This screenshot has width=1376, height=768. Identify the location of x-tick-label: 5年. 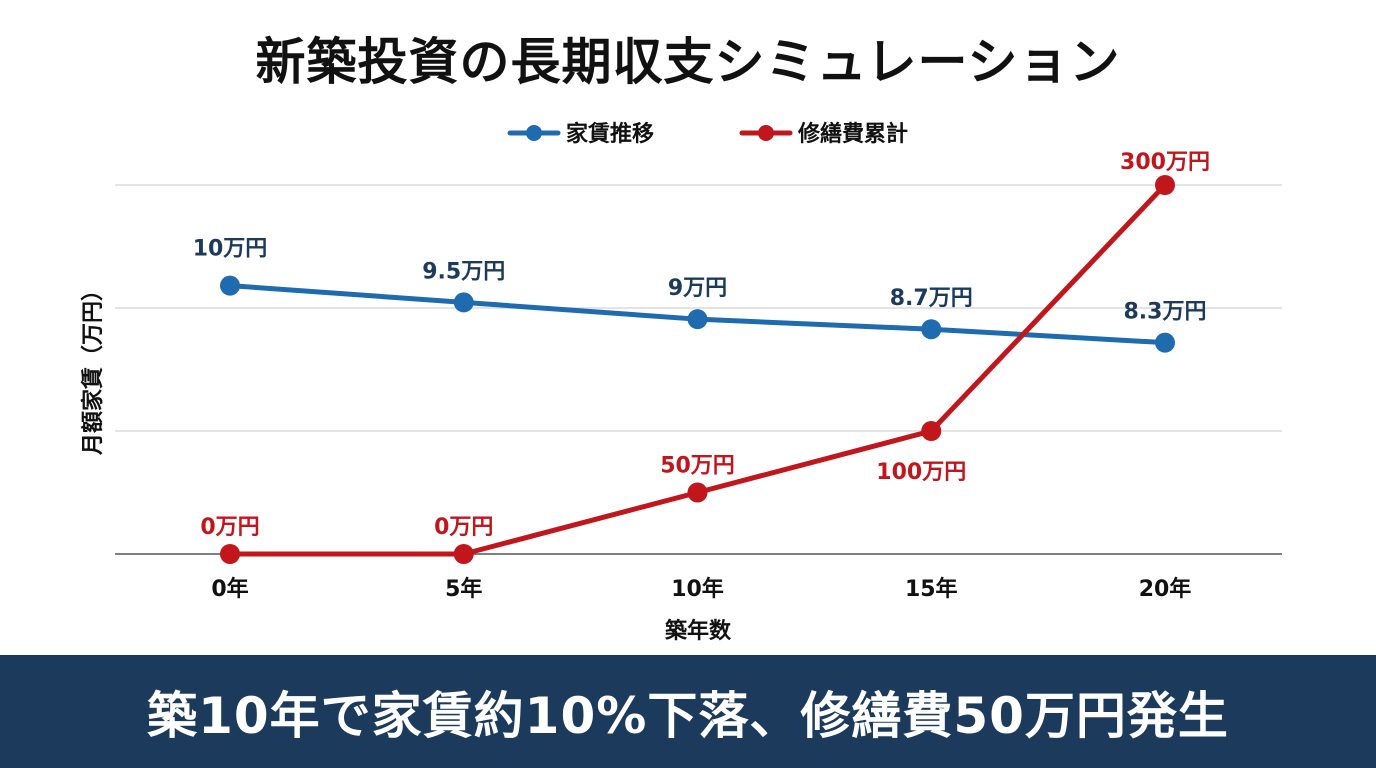
(463, 589).